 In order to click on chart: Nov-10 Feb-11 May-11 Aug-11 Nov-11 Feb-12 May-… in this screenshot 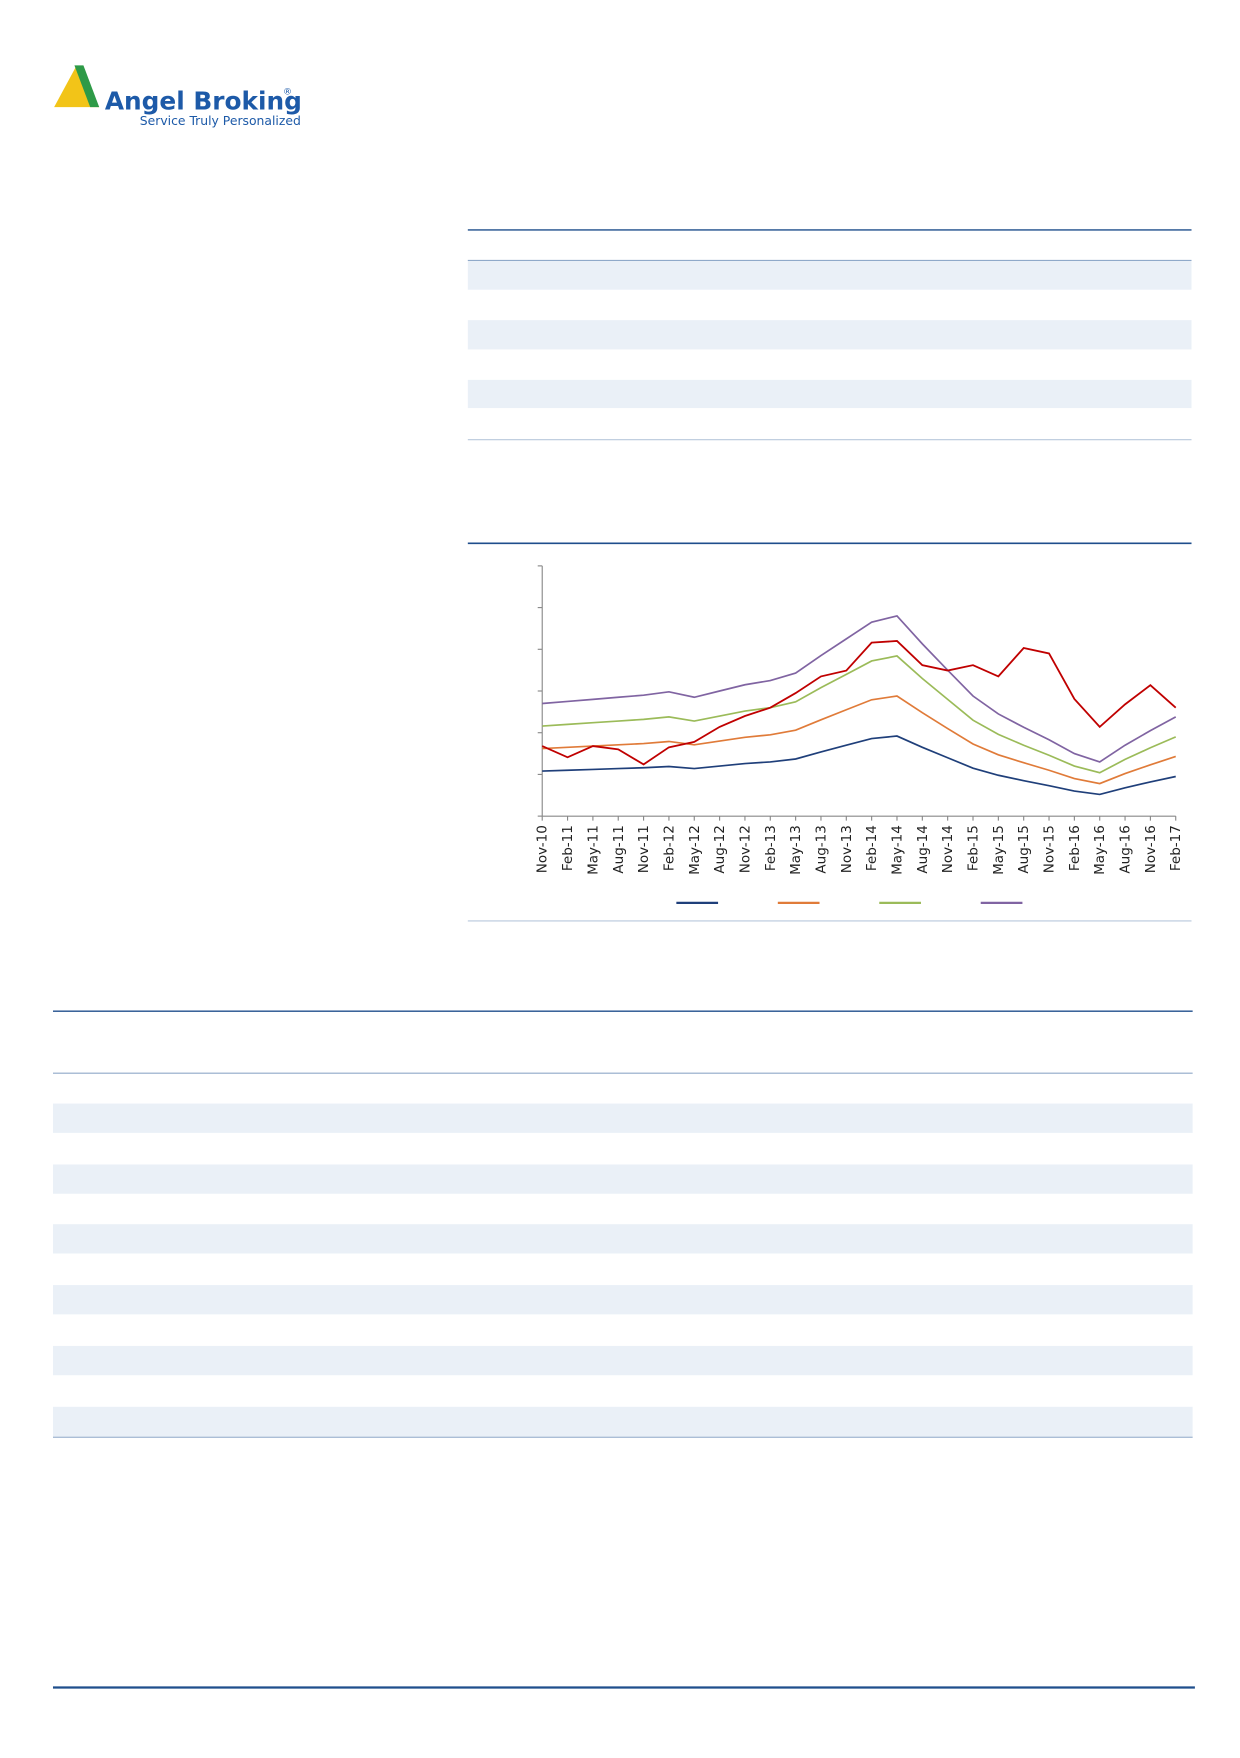, I will do `click(859, 735)`.